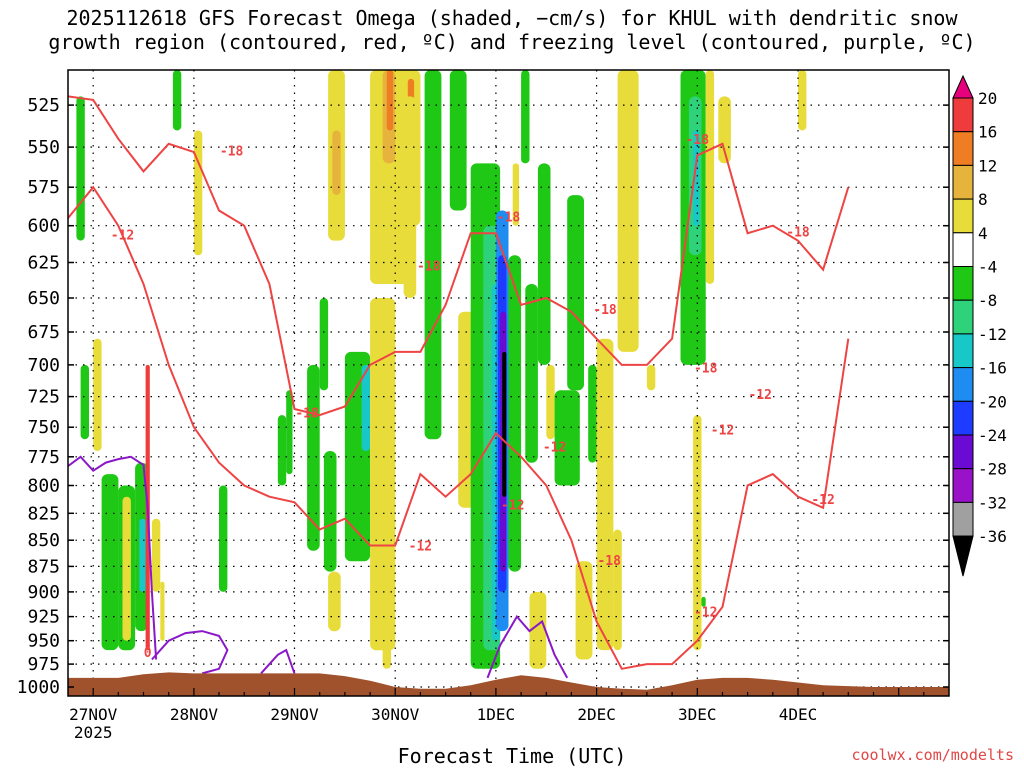 This screenshot has height=768, width=1024. I want to click on contour-label-15: -12, so click(822, 500).